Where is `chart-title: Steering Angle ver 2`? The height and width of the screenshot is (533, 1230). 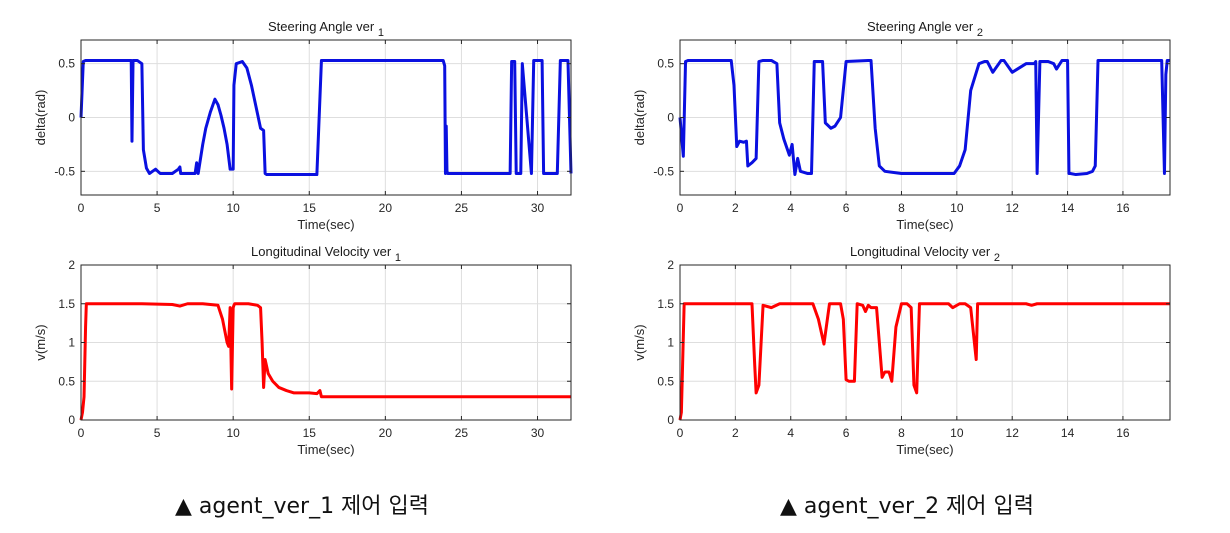 chart-title: Steering Angle ver 2 is located at coordinates (925, 29).